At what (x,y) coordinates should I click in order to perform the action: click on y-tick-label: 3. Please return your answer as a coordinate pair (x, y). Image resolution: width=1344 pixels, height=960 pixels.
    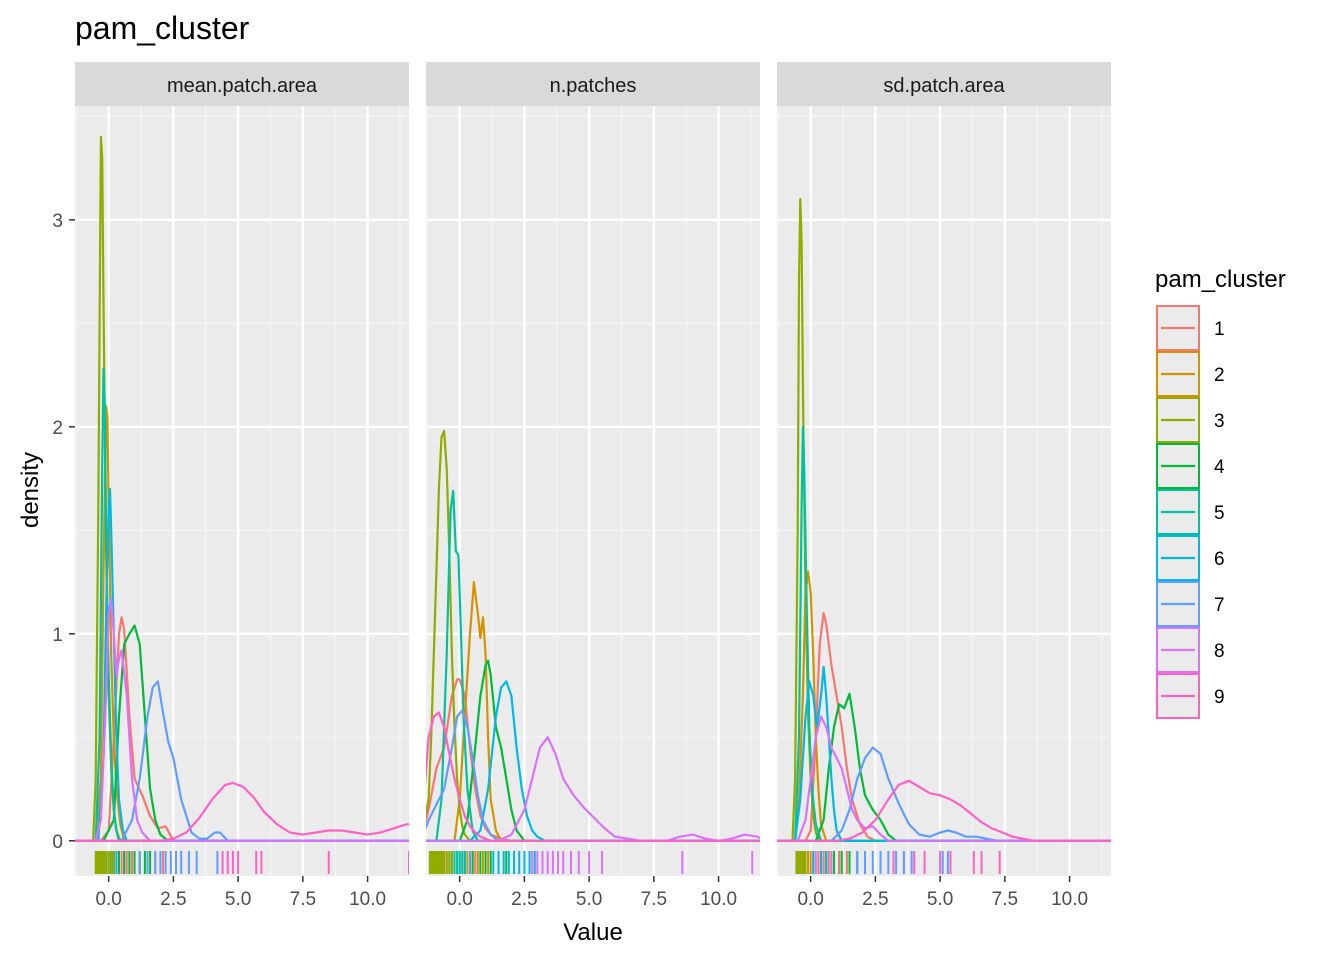
    Looking at the image, I should click on (57, 221).